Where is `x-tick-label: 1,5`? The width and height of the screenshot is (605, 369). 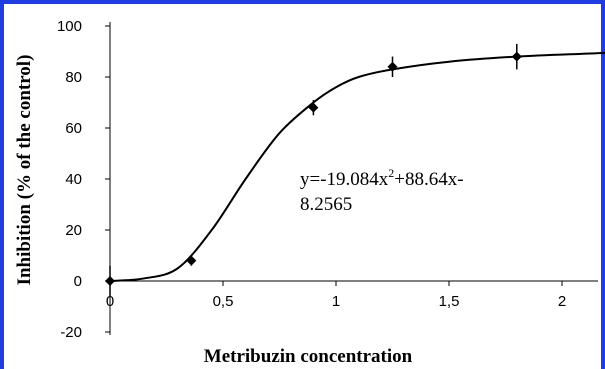
x-tick-label: 1,5 is located at coordinates (449, 301).